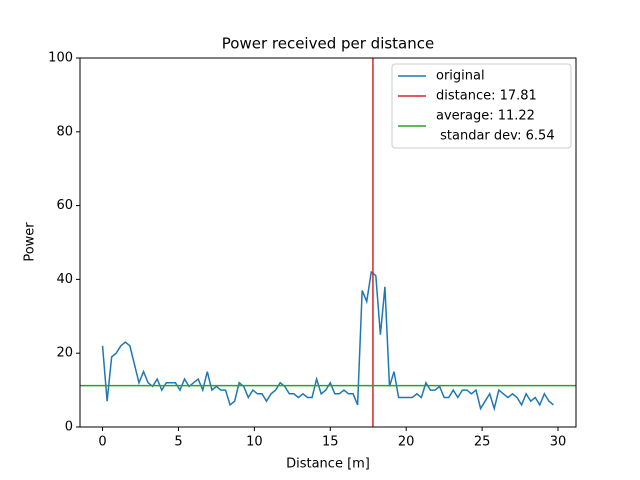 The image size is (640, 480). I want to click on x-tick-label: 0, so click(102, 442).